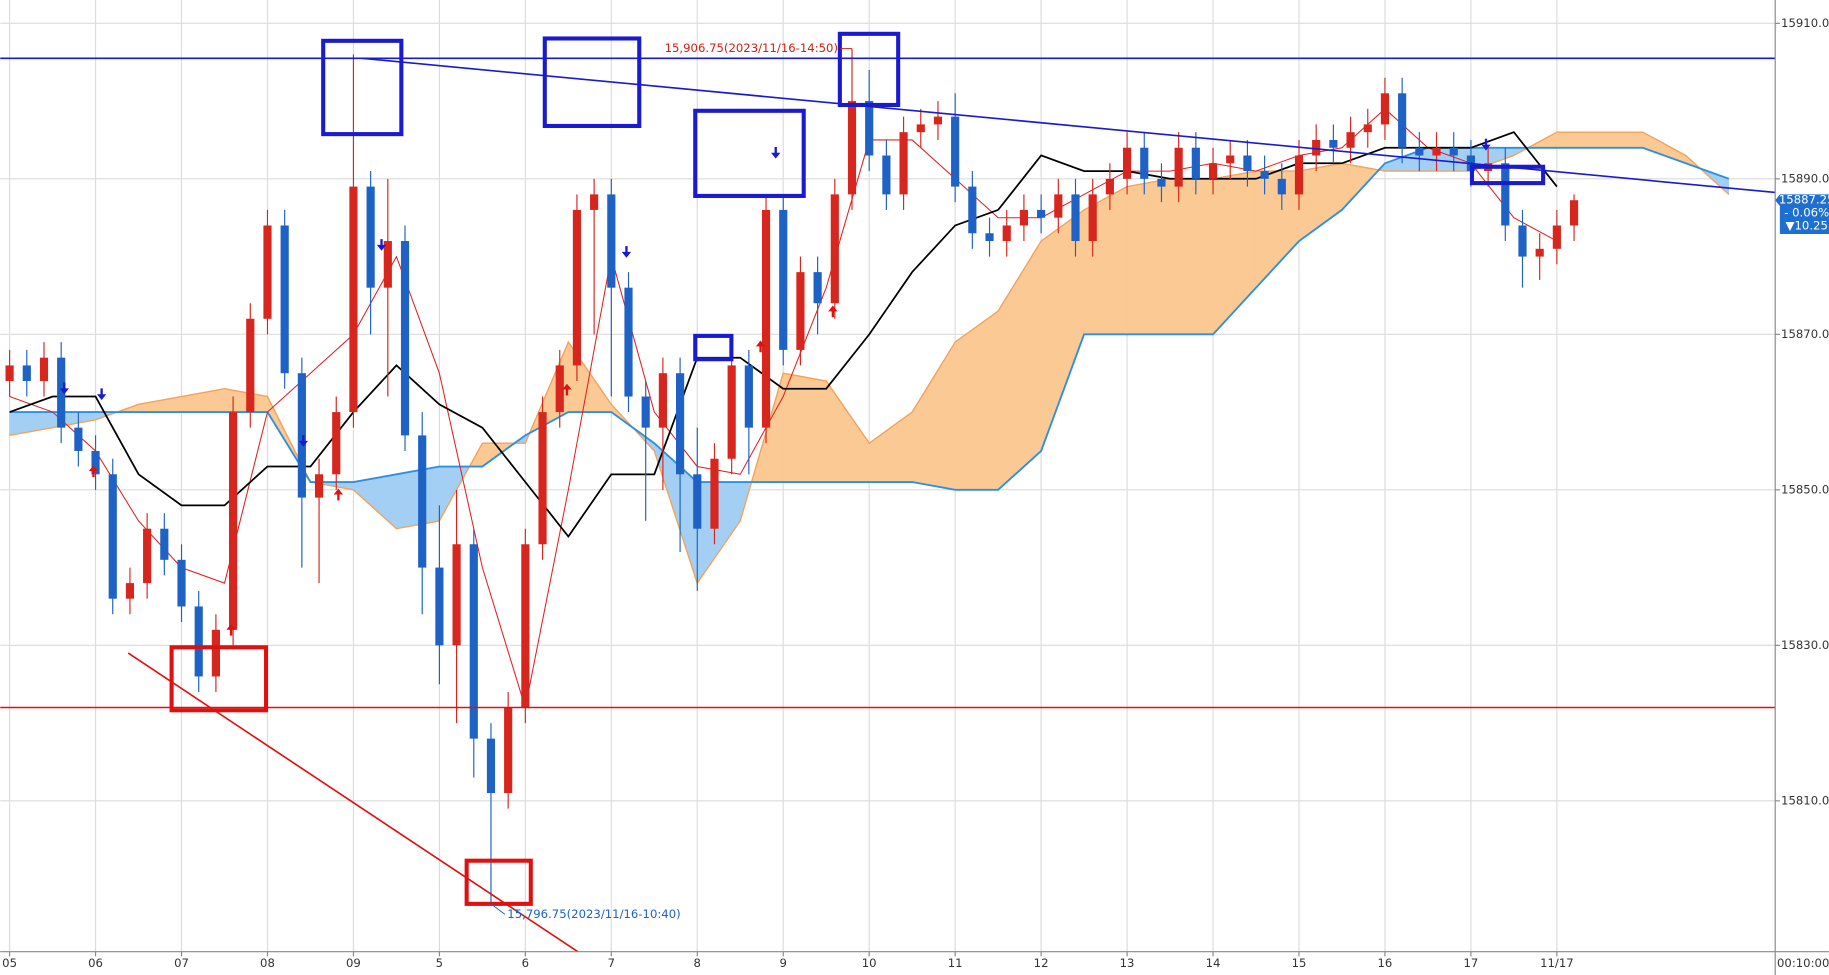 The image size is (1829, 975). Describe the element at coordinates (611, 963) in the screenshot. I see `x-tick-label: 7` at that location.